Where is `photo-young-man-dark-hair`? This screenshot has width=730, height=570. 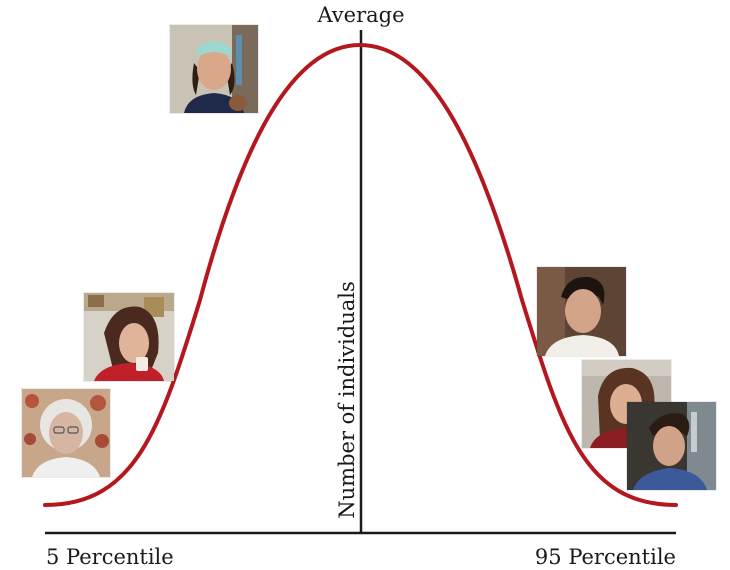 photo-young-man-dark-hair is located at coordinates (581, 311).